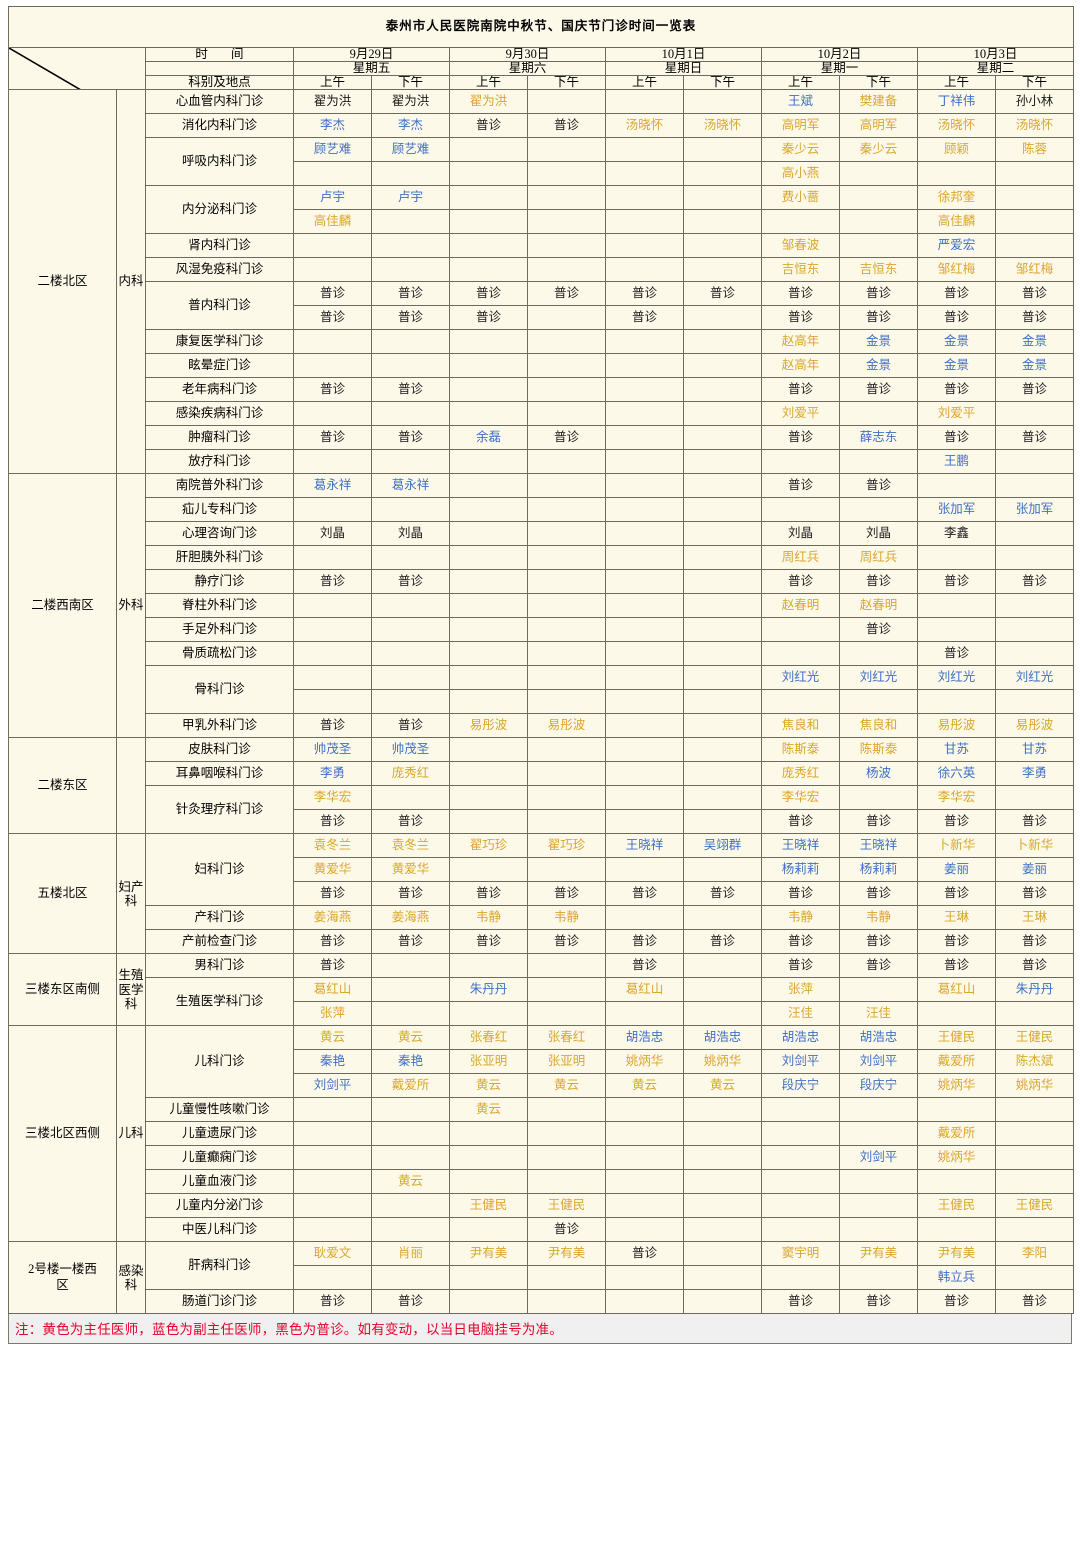 The width and height of the screenshot is (1080, 1554). What do you see at coordinates (219, 1134) in the screenshot?
I see `clinic-name-cell: 儿童遗尿门诊` at bounding box center [219, 1134].